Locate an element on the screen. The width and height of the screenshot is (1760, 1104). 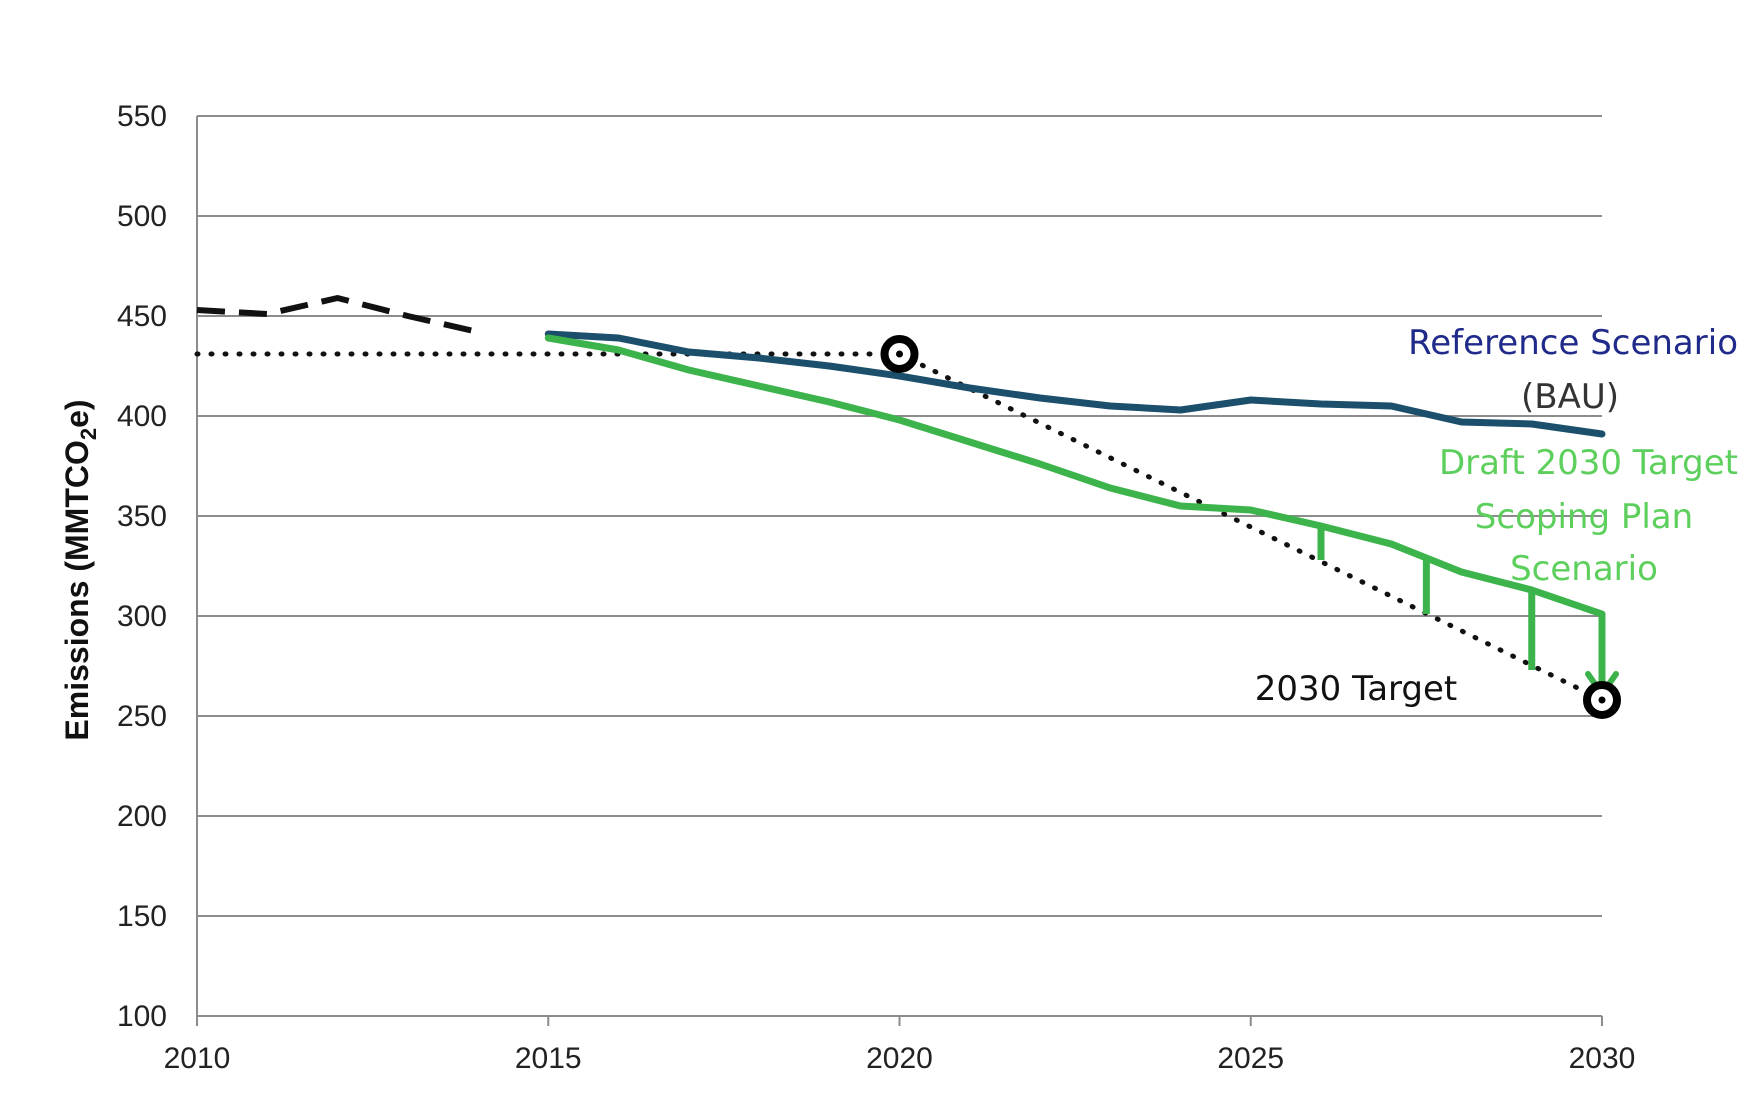
y-tick-labels: 100 150 200 250 300 350 400 450 500 550 is located at coordinates (142, 566).